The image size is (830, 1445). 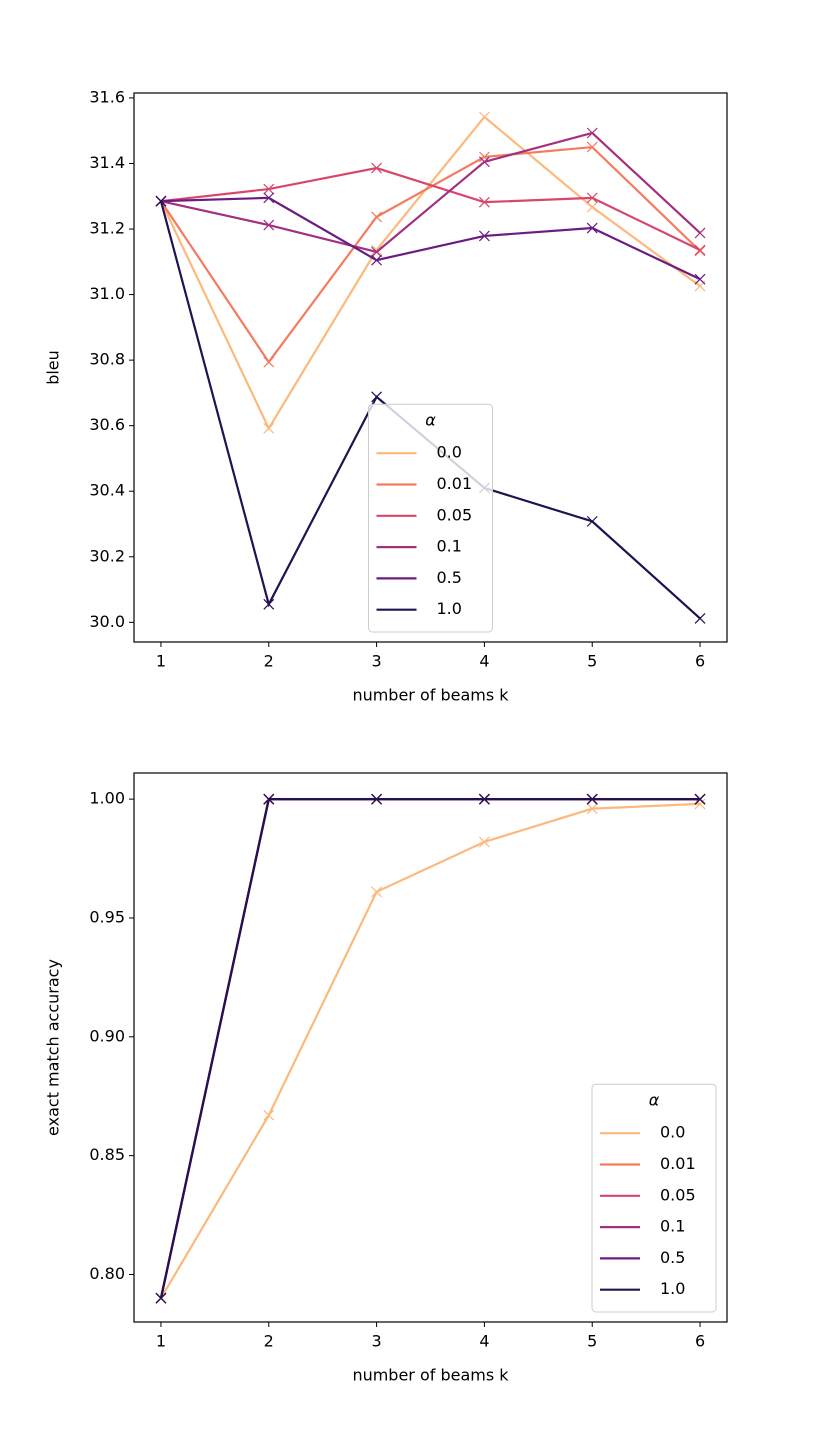 I want to click on y-tick-label: 0.95, so click(x=107, y=916).